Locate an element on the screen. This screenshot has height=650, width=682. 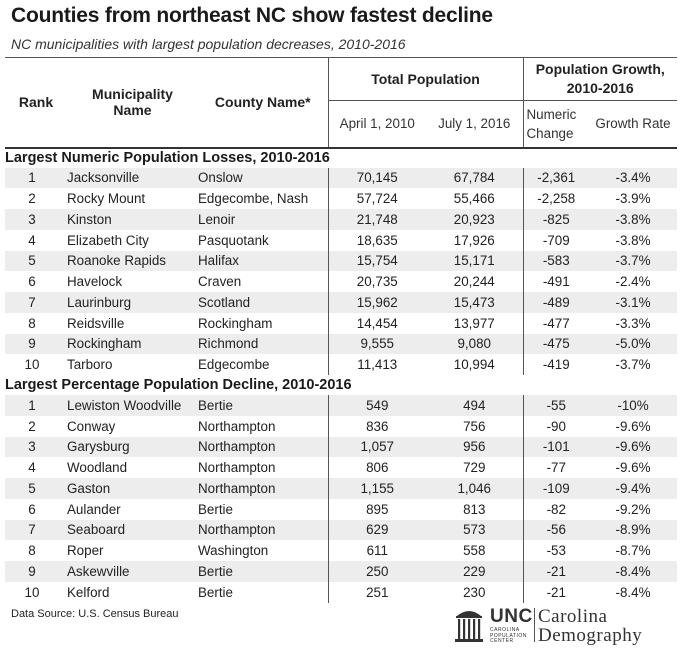
table-row: 7 Seaboard Northampton 629 573 -56 -8.9% is located at coordinates (341, 530).